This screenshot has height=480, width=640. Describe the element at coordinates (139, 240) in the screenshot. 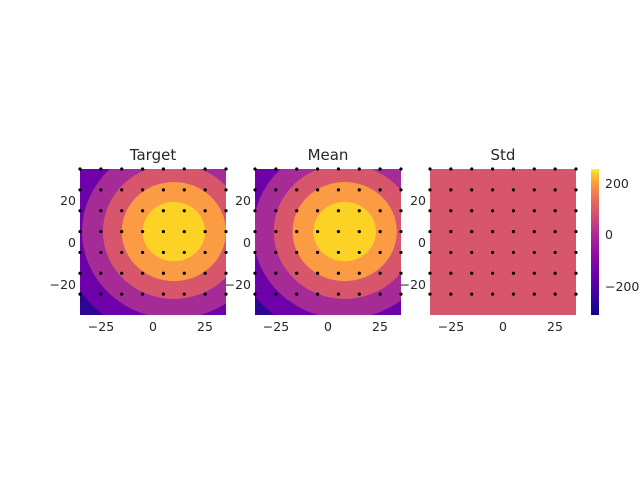

I see `panel-target: Target −25 0 25 20 0 −20` at that location.